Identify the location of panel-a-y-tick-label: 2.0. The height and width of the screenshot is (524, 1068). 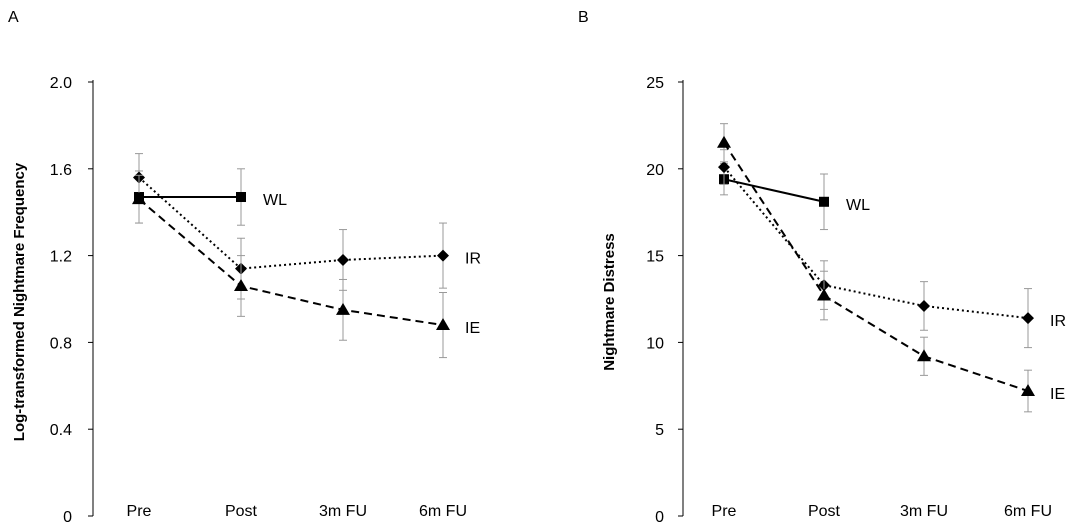
(61, 83).